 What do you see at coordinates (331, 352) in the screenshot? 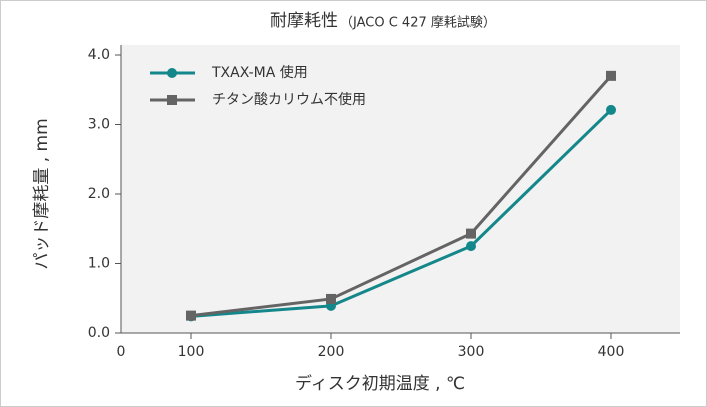
I see `x-tick-label: 200` at bounding box center [331, 352].